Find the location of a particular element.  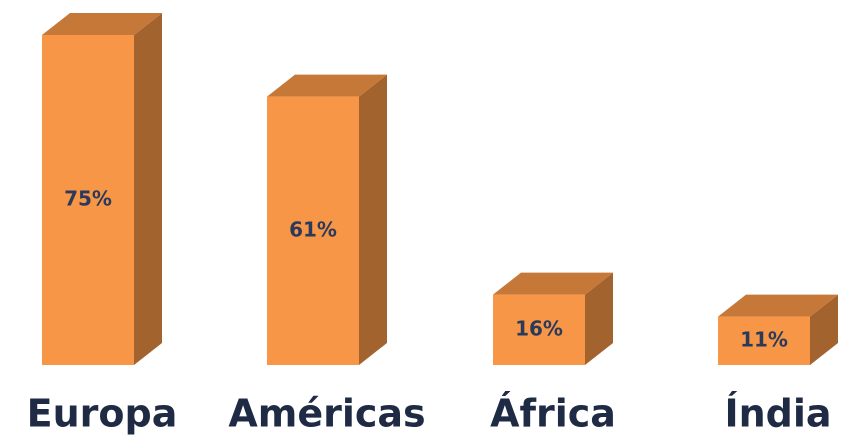

value-label: 16% is located at coordinates (539, 328).